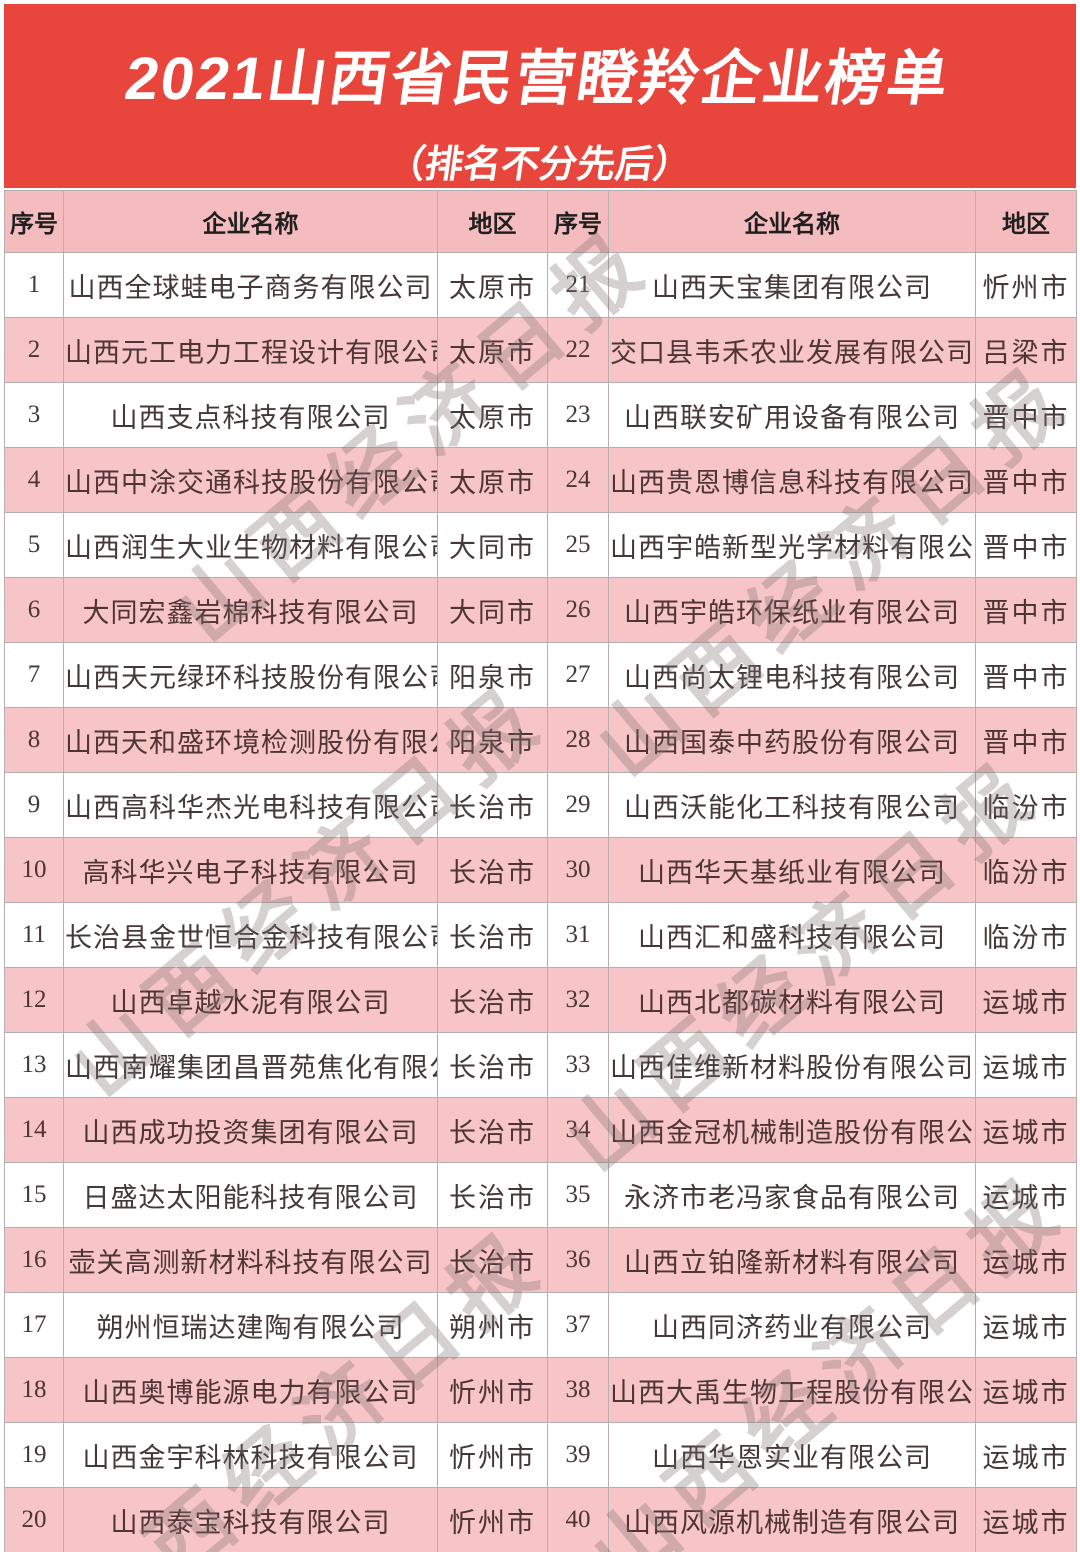 The height and width of the screenshot is (1552, 1080). I want to click on row-number-cell: 4, so click(34, 480).